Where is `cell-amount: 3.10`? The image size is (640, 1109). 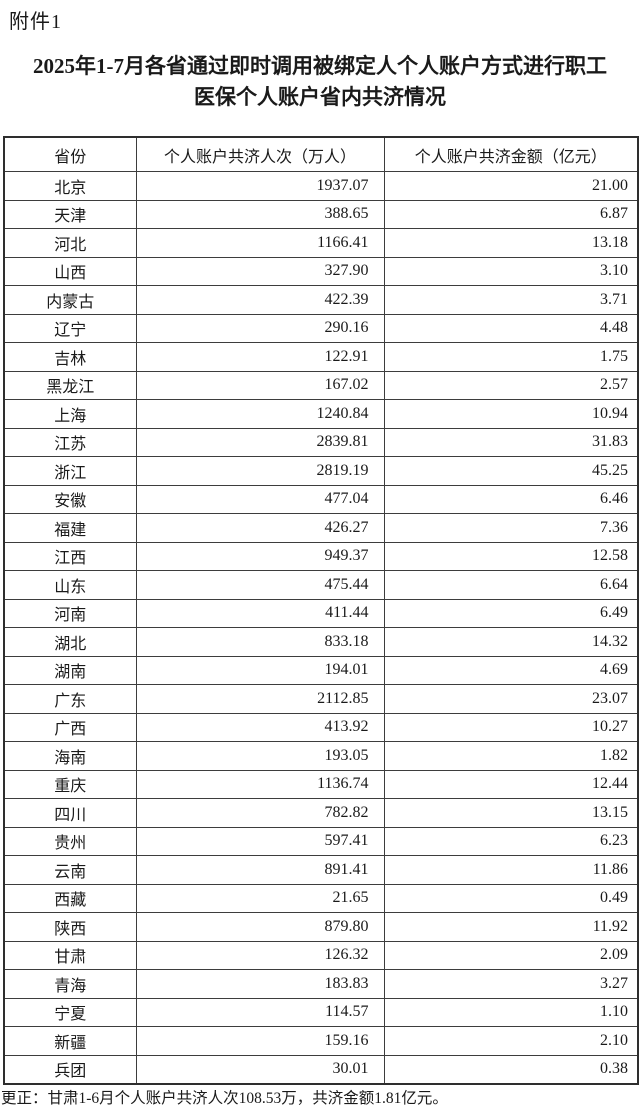 cell-amount: 3.10 is located at coordinates (511, 271).